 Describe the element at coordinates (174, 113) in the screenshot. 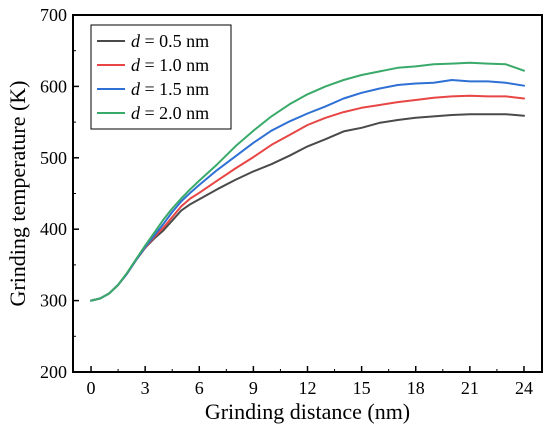

I see `legend-value: = 2.0 nm` at that location.